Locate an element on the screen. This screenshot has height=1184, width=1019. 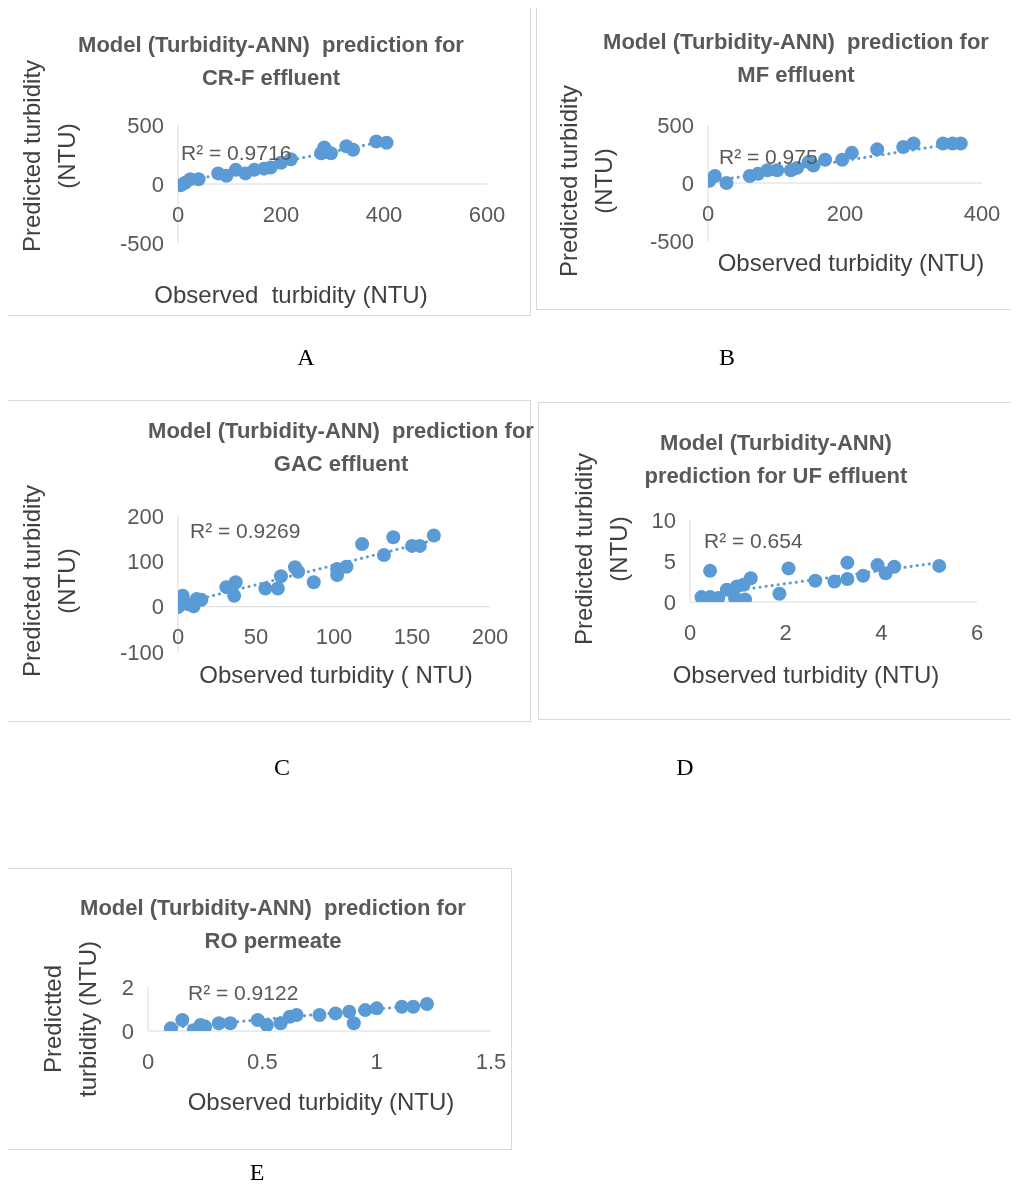
y-axis-title: Predictted turbidity (NTU) is located at coordinates (69, 1019).